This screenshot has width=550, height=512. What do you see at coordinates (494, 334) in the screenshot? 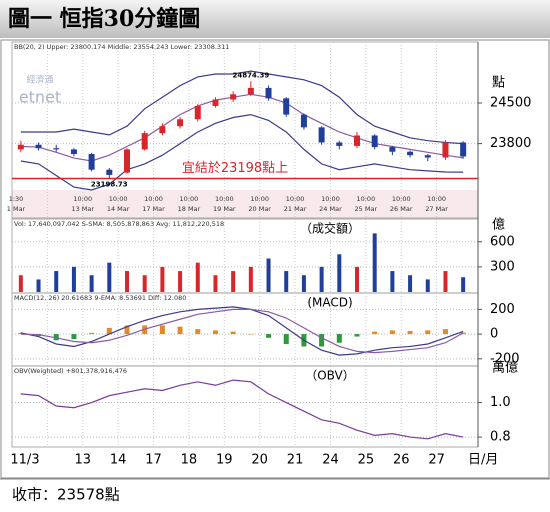
I see `y-tick-label: 0` at bounding box center [494, 334].